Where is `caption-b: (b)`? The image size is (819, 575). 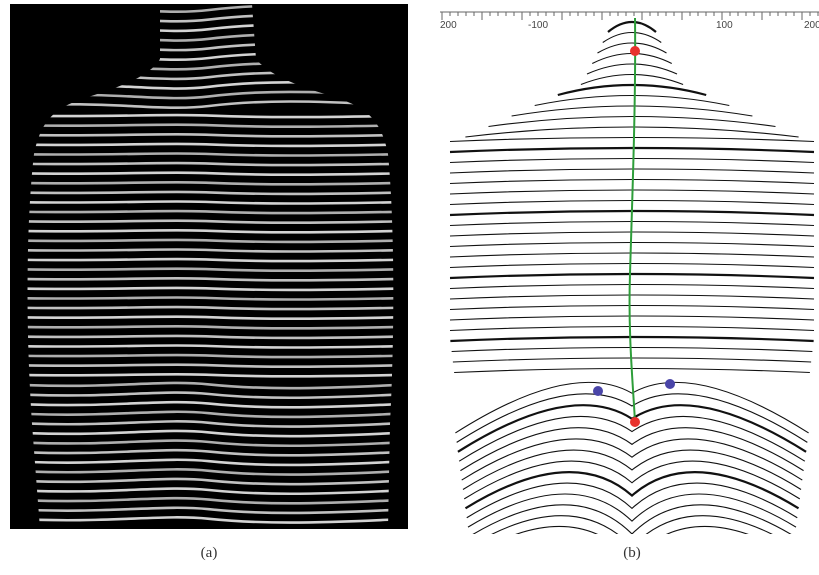
caption-b: (b) is located at coordinates (632, 553).